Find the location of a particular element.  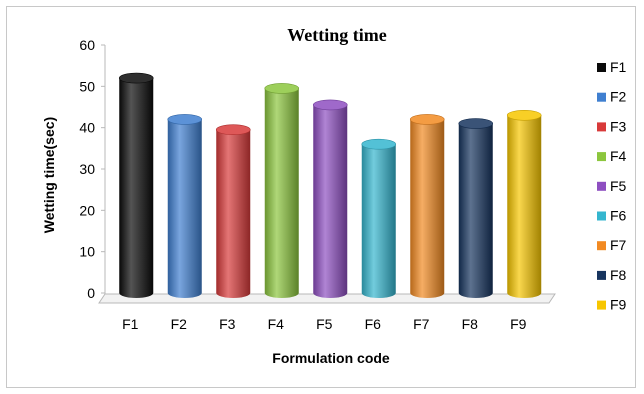

x-tick-label: F4 is located at coordinates (276, 324).